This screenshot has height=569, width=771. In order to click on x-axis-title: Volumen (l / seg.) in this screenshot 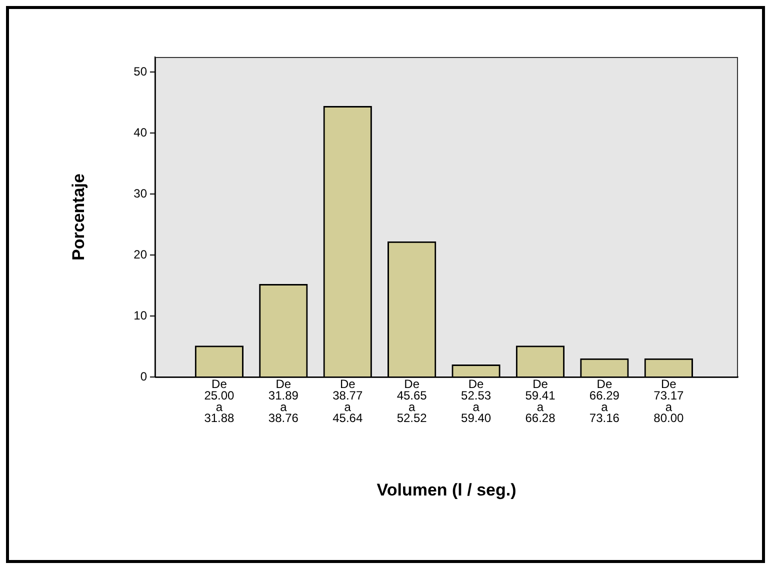, I will do `click(446, 490)`.